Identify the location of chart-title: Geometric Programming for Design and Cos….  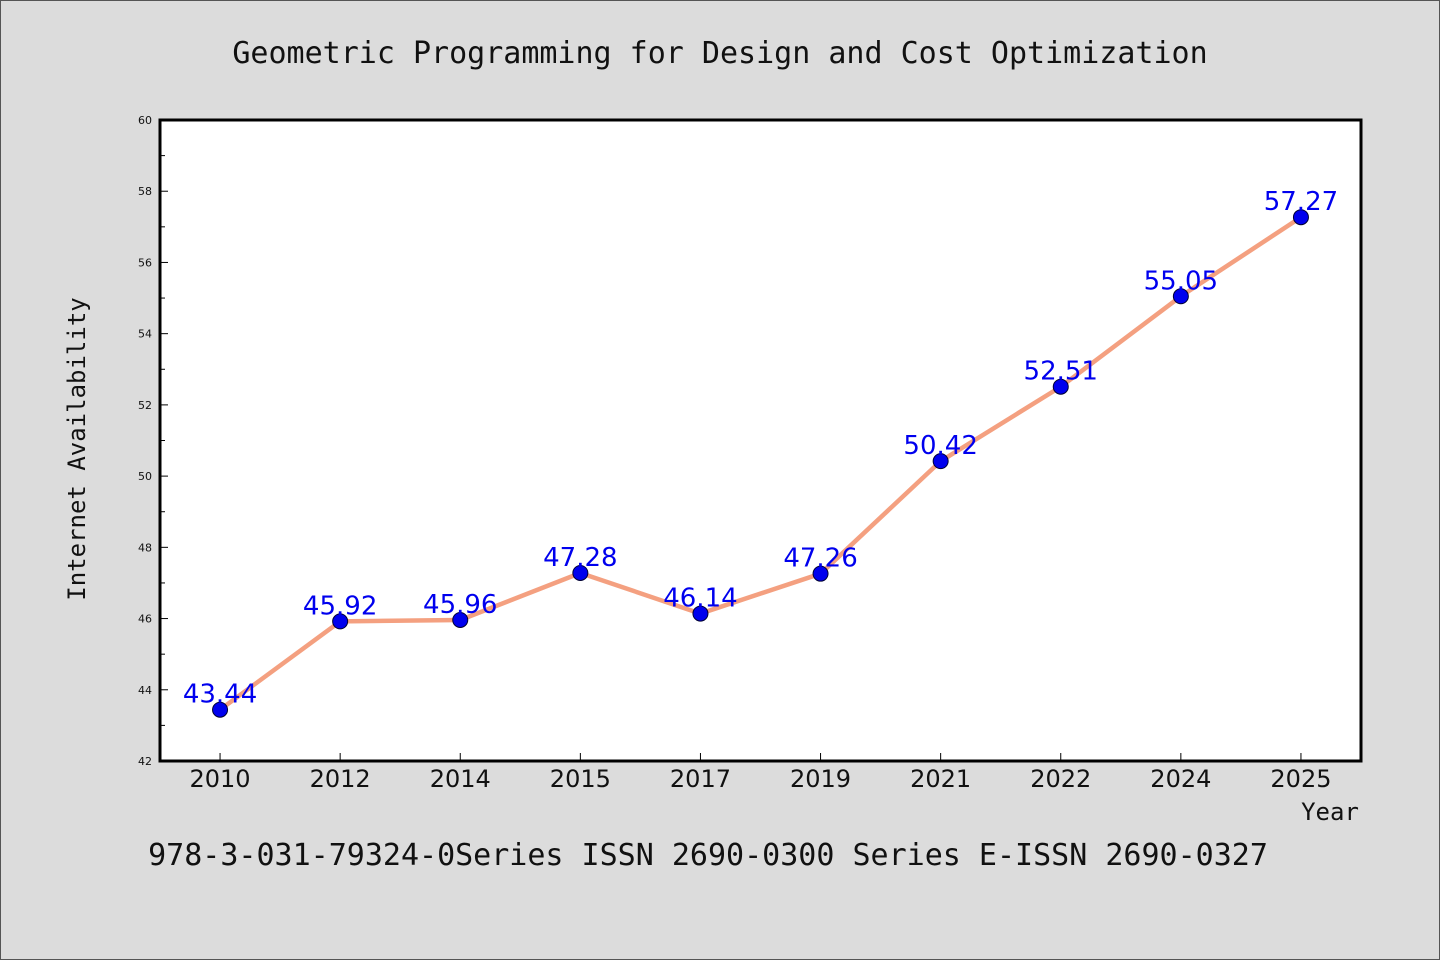
(719, 53).